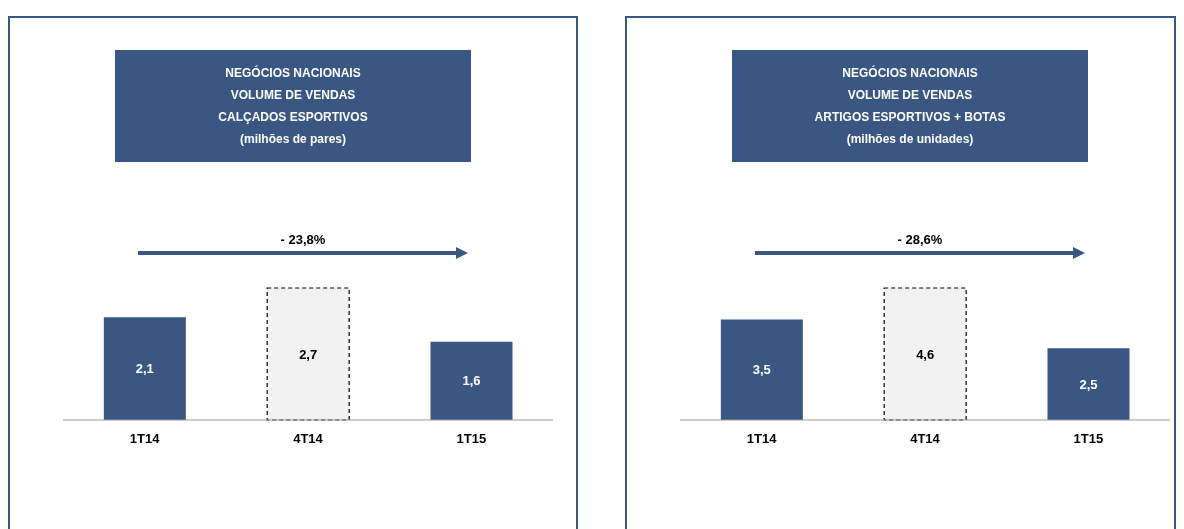 The height and width of the screenshot is (529, 1184). I want to click on data-label: 2,5, so click(1088, 384).